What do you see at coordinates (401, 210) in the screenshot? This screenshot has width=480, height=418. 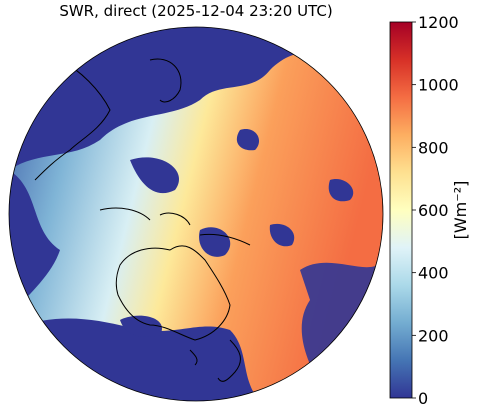 I see `colorbar` at bounding box center [401, 210].